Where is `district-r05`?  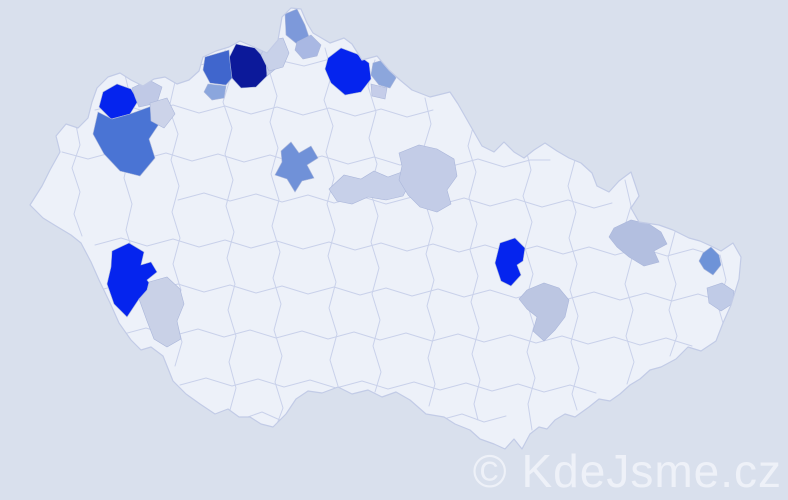 district-r05 is located at coordinates (118, 101).